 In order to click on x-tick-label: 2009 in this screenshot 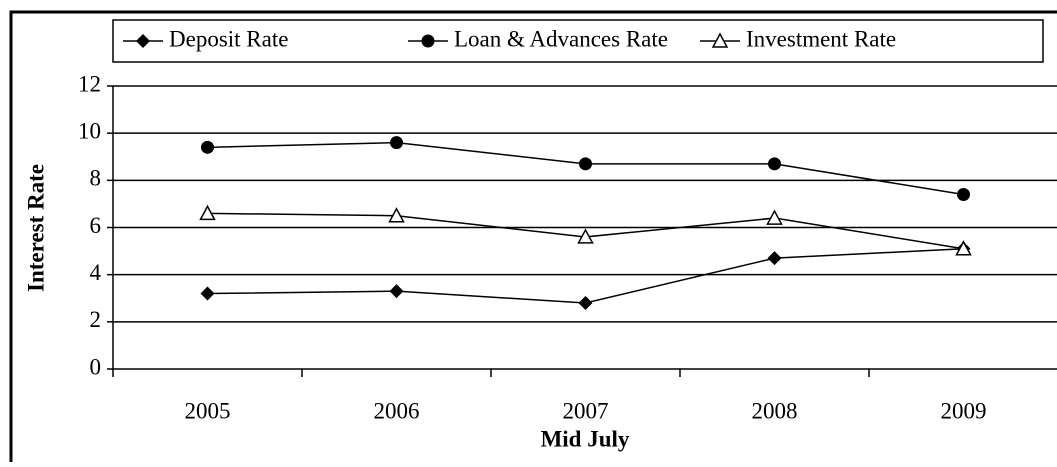, I will do `click(964, 410)`.